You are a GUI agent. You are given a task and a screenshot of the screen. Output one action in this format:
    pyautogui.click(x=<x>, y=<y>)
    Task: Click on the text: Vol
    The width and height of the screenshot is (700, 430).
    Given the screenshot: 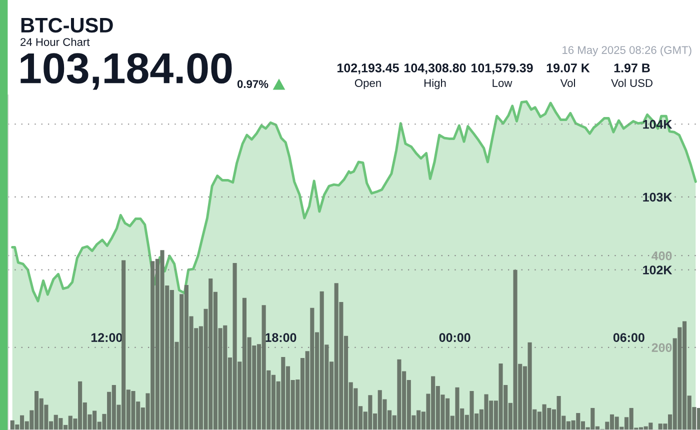 What is the action you would take?
    pyautogui.click(x=567, y=82)
    